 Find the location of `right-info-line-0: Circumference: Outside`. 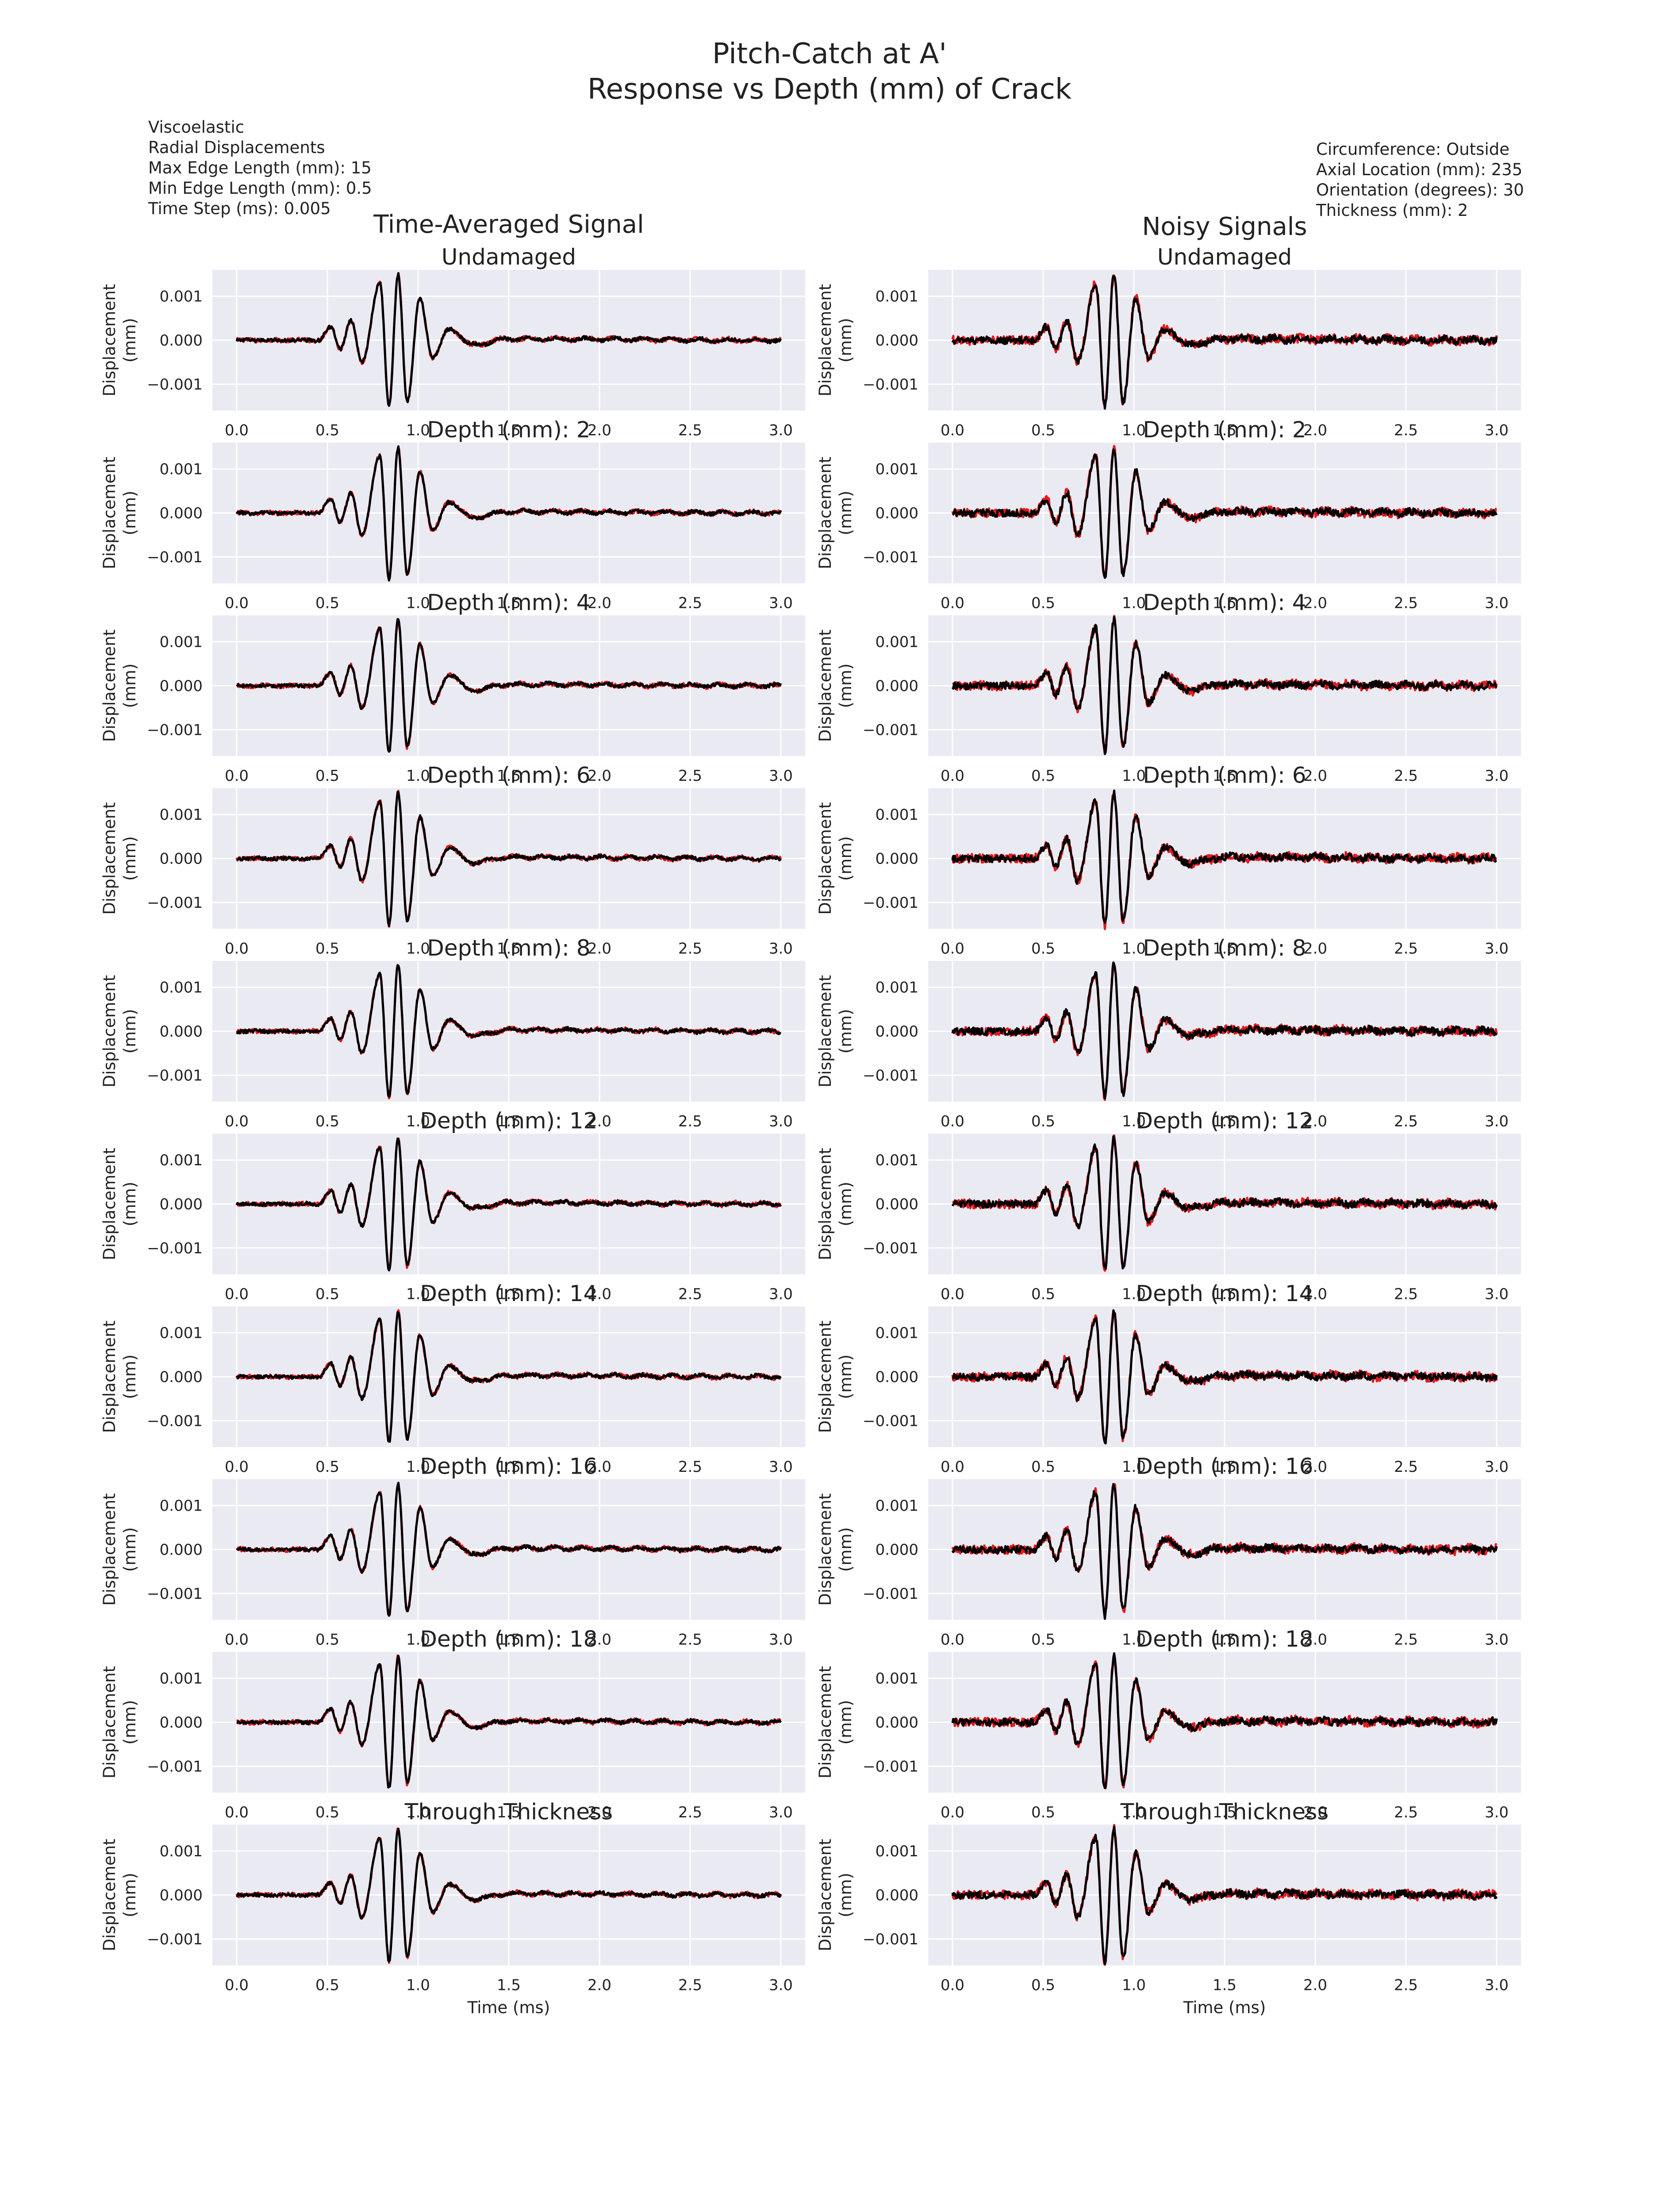

right-info-line-0: Circumference: Outside is located at coordinates (1413, 149).